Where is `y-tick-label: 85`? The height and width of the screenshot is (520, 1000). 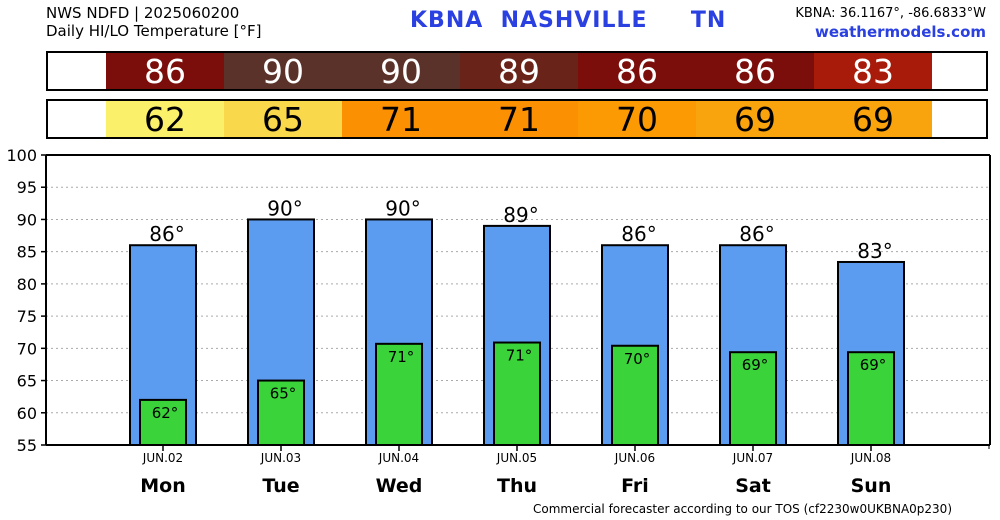
y-tick-label: 85 is located at coordinates (27, 252).